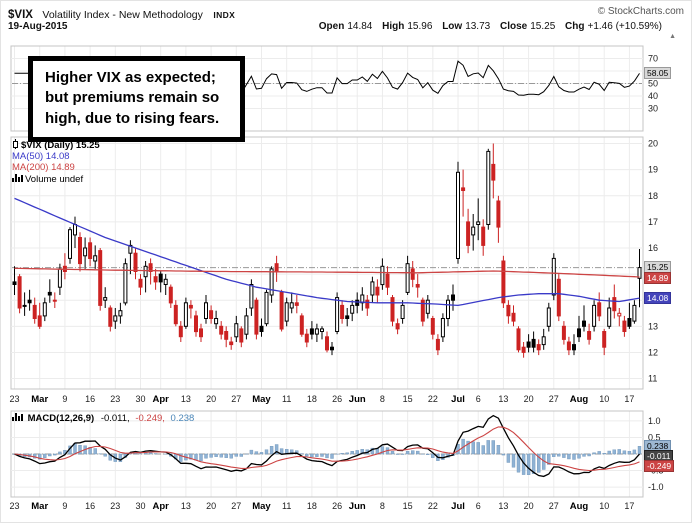 This screenshot has height=523, width=692. Describe the element at coordinates (150, 418) in the screenshot. I see `macd-signal-value: -0.249,` at that location.